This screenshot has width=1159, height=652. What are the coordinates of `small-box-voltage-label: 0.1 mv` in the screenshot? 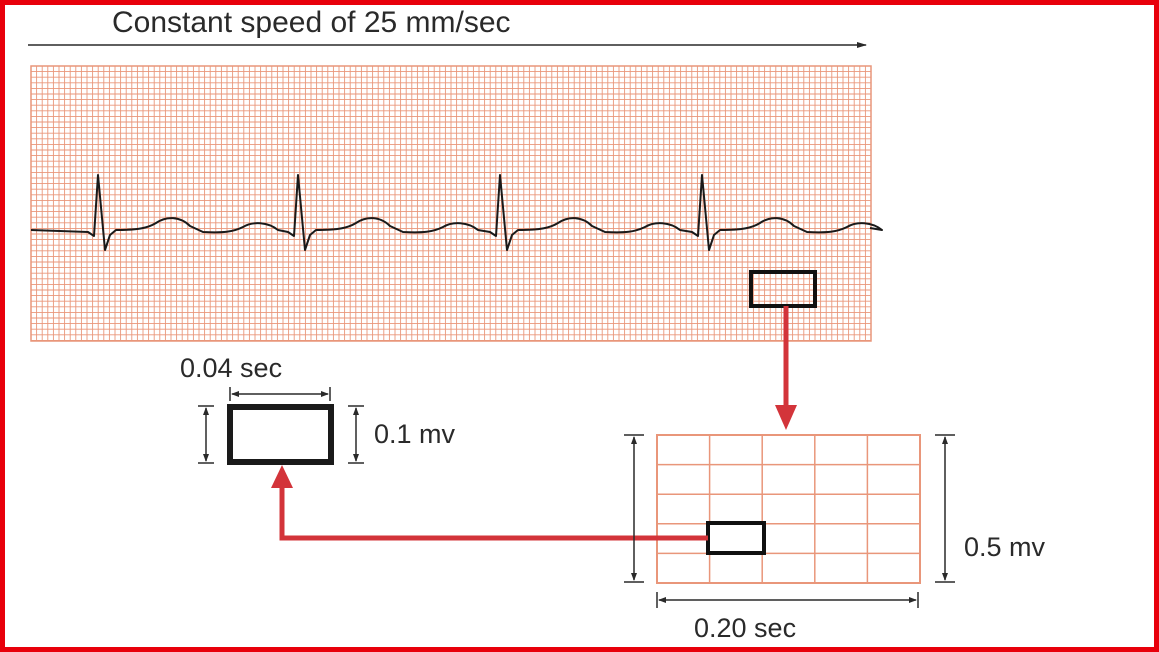 It's located at (415, 434).